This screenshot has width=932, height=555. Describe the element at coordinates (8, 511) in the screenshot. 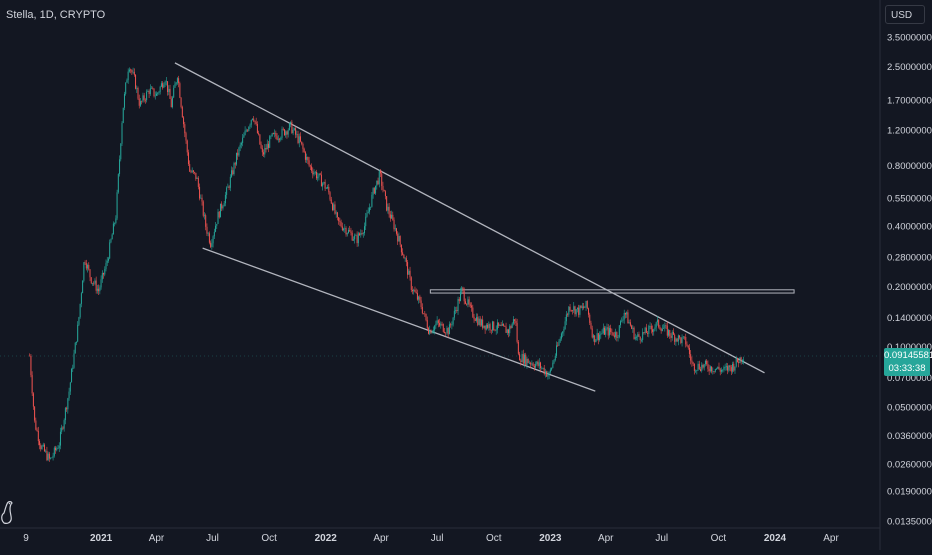

I see `tradingview-logo-icon` at that location.